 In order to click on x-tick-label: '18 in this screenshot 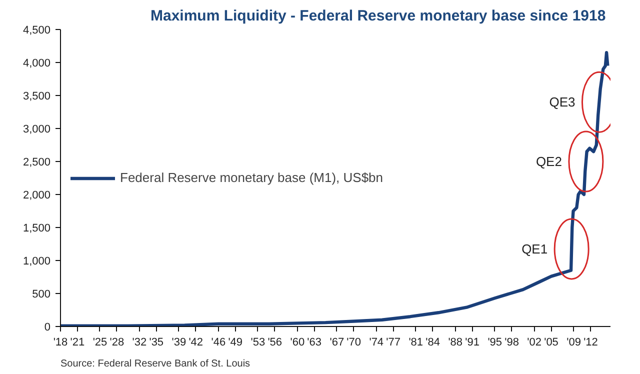, I will do `click(60, 342)`.